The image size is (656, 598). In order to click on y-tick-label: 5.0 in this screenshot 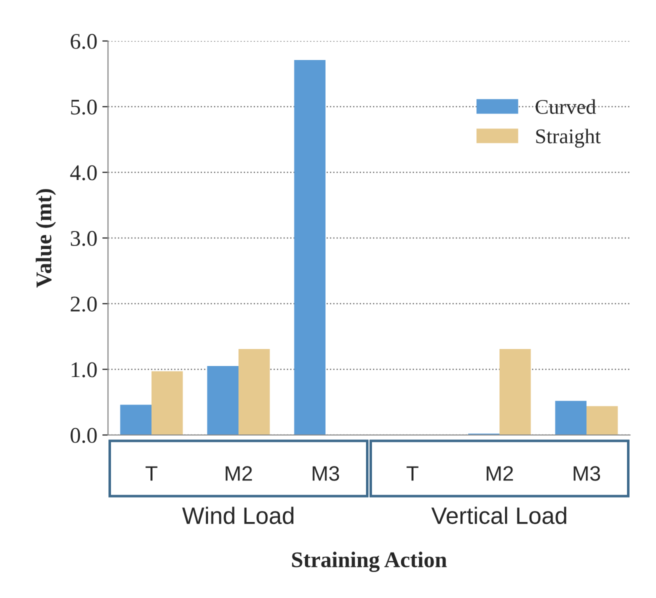, I will do `click(84, 107)`.